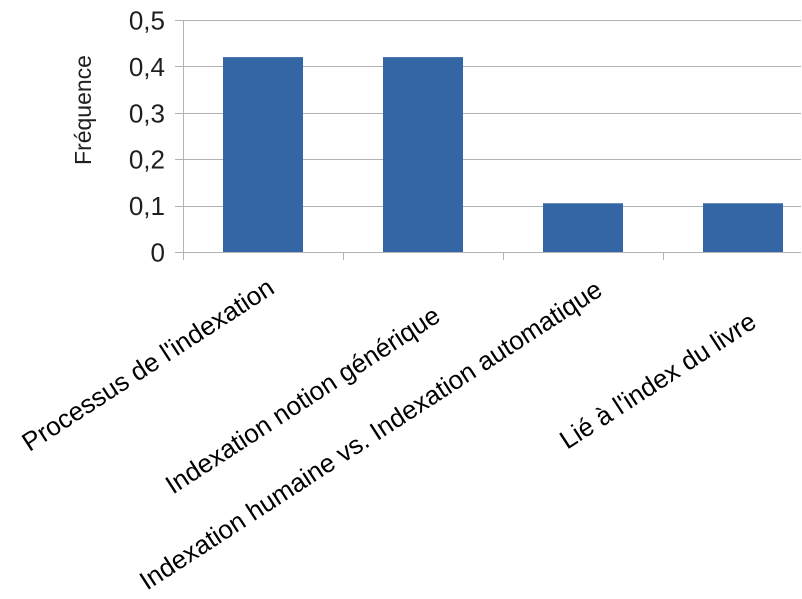 This screenshot has height=599, width=802. Describe the element at coordinates (147, 206) in the screenshot. I see `y-tick-label-1: 0,1` at that location.